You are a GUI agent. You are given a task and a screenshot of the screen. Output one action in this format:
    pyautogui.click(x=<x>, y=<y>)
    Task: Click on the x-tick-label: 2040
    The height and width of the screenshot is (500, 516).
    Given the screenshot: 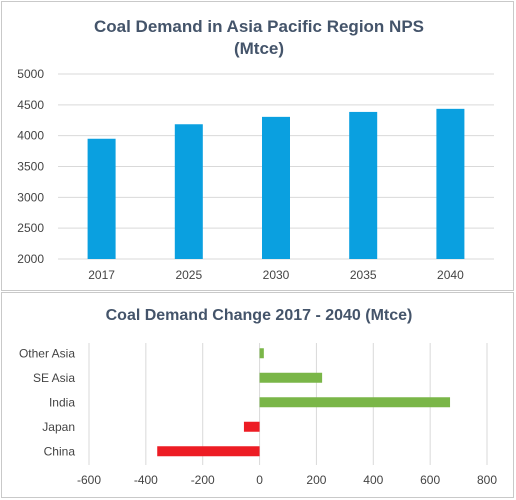 What is the action you would take?
    pyautogui.click(x=450, y=275)
    